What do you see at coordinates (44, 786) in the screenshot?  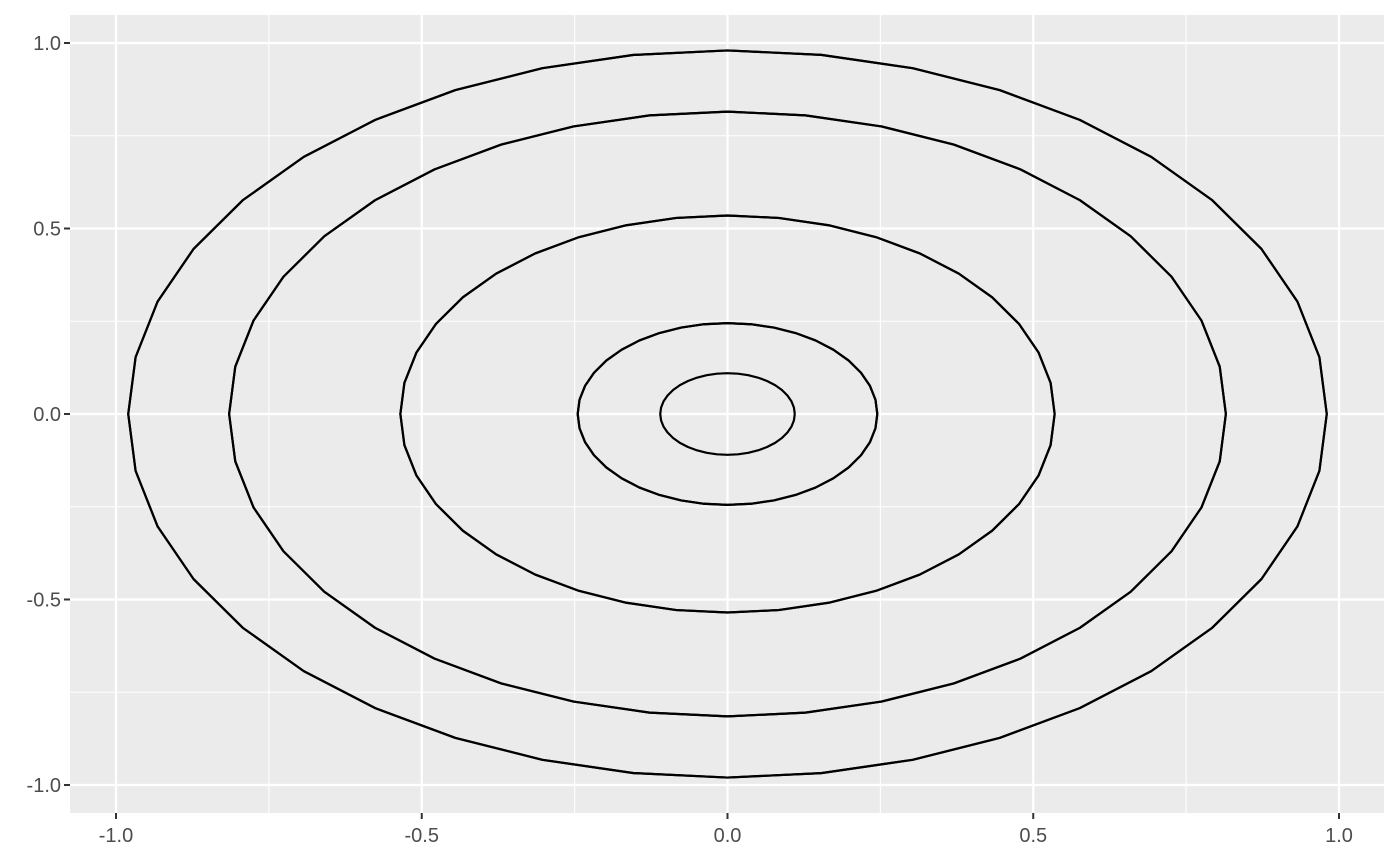 I see `y-tick-label: -1.0` at bounding box center [44, 786].